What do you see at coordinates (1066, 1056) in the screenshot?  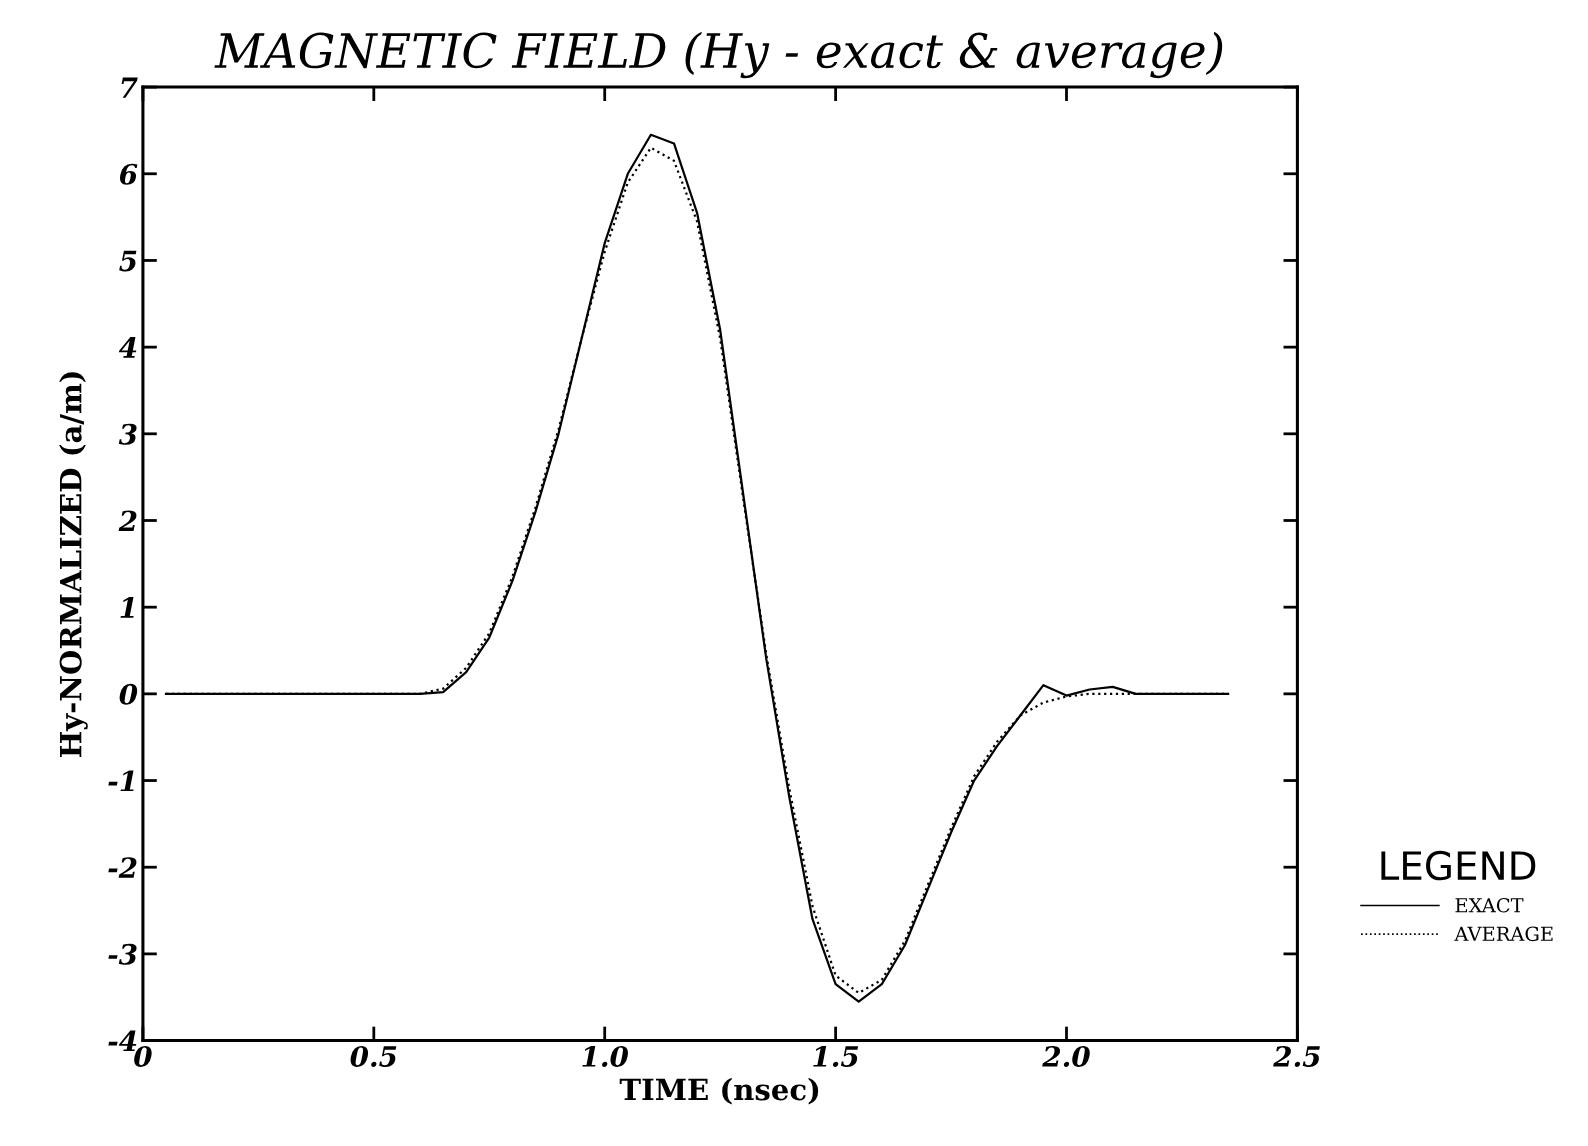 I see `x-tick-label: 2.0` at bounding box center [1066, 1056].